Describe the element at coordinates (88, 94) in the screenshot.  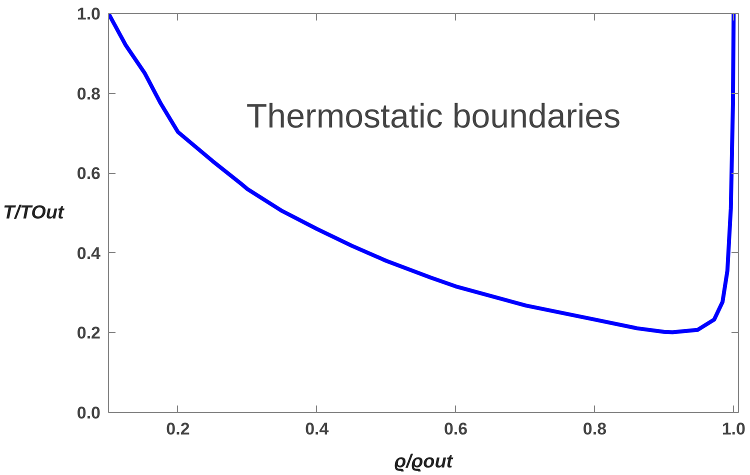
I see `y-tick-label: 0.8` at that location.